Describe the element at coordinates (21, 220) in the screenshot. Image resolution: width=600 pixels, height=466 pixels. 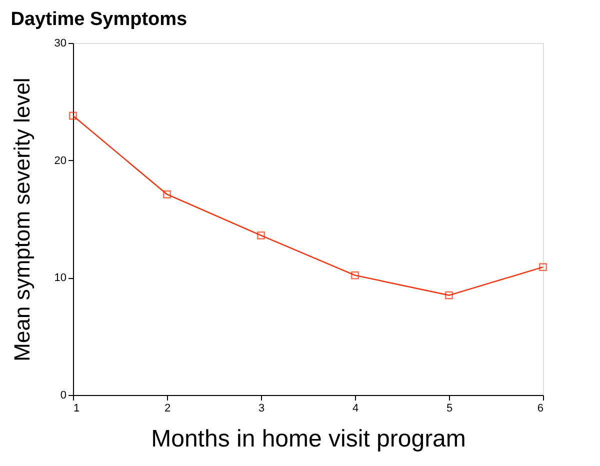
I see `y-axis-title: Mean symptom severity level` at that location.